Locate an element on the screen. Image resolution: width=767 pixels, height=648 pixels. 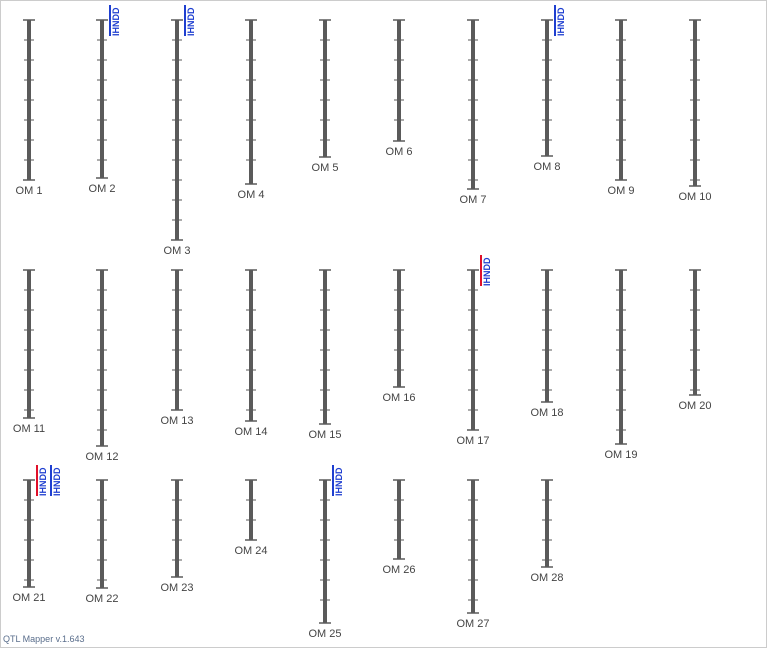
group-label: OM 24 is located at coordinates (250, 551).